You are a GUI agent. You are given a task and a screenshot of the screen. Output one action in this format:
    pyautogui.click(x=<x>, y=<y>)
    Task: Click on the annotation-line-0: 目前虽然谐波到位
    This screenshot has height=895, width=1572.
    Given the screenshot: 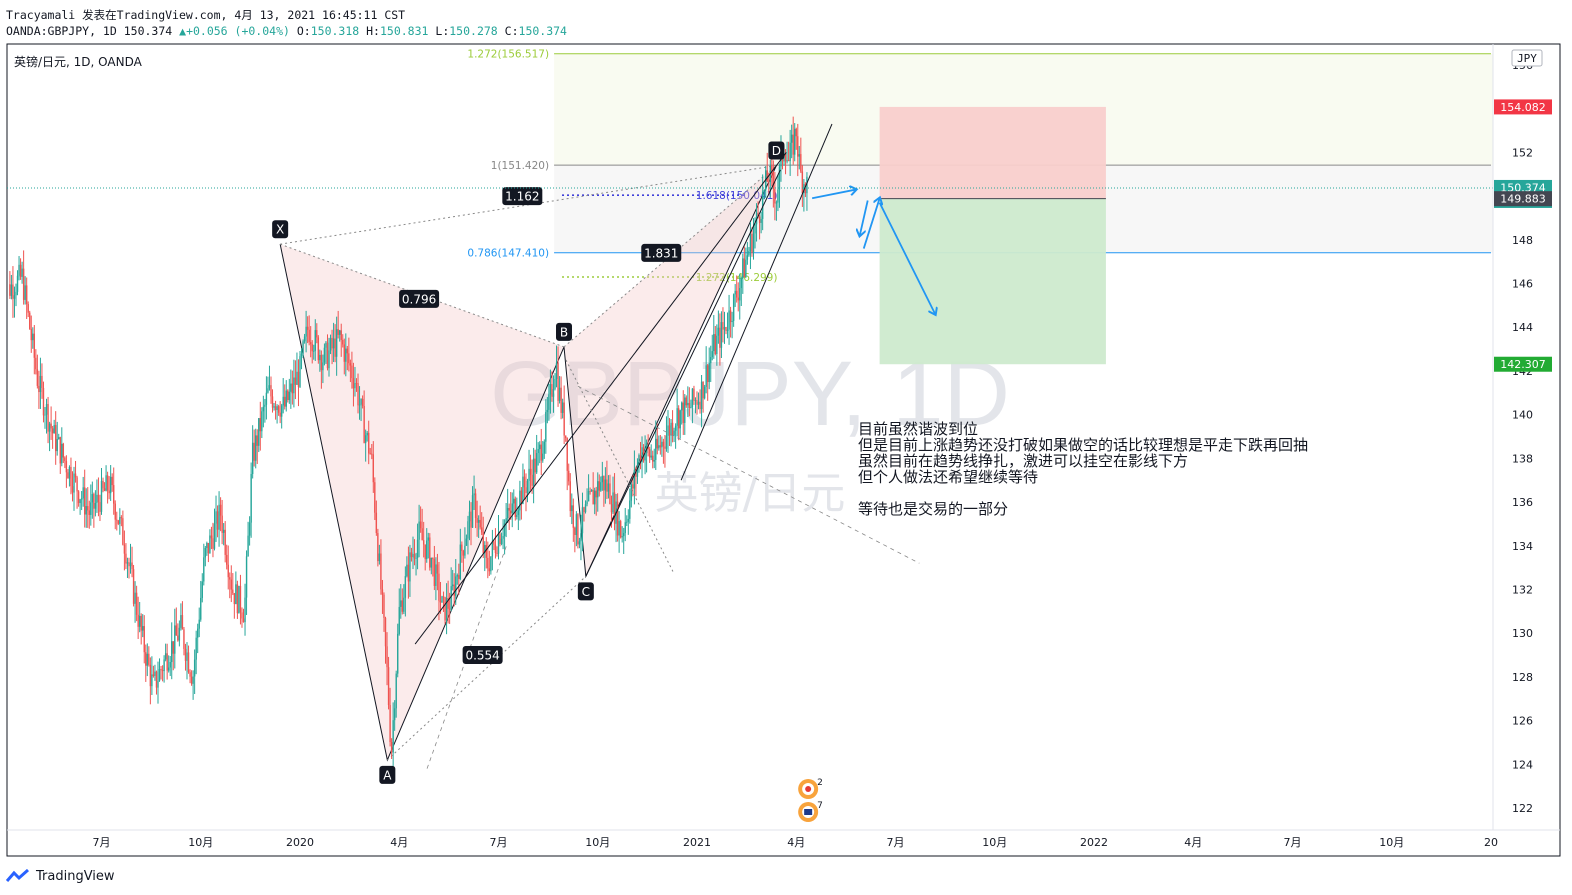 What is the action you would take?
    pyautogui.click(x=918, y=429)
    